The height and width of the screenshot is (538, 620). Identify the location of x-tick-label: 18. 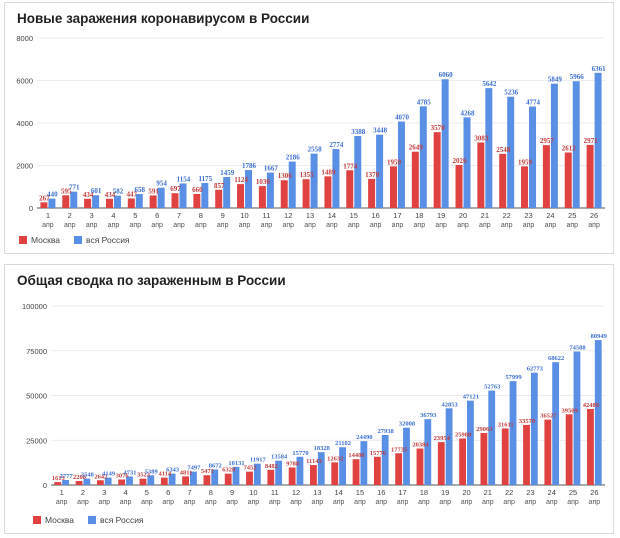
(419, 215).